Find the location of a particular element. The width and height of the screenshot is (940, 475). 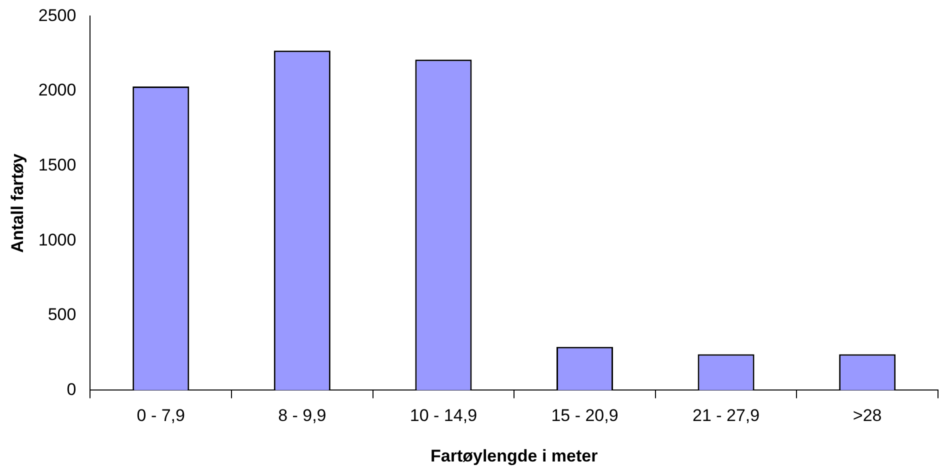

x-axis-title: Fartøylengde i meter is located at coordinates (514, 456).